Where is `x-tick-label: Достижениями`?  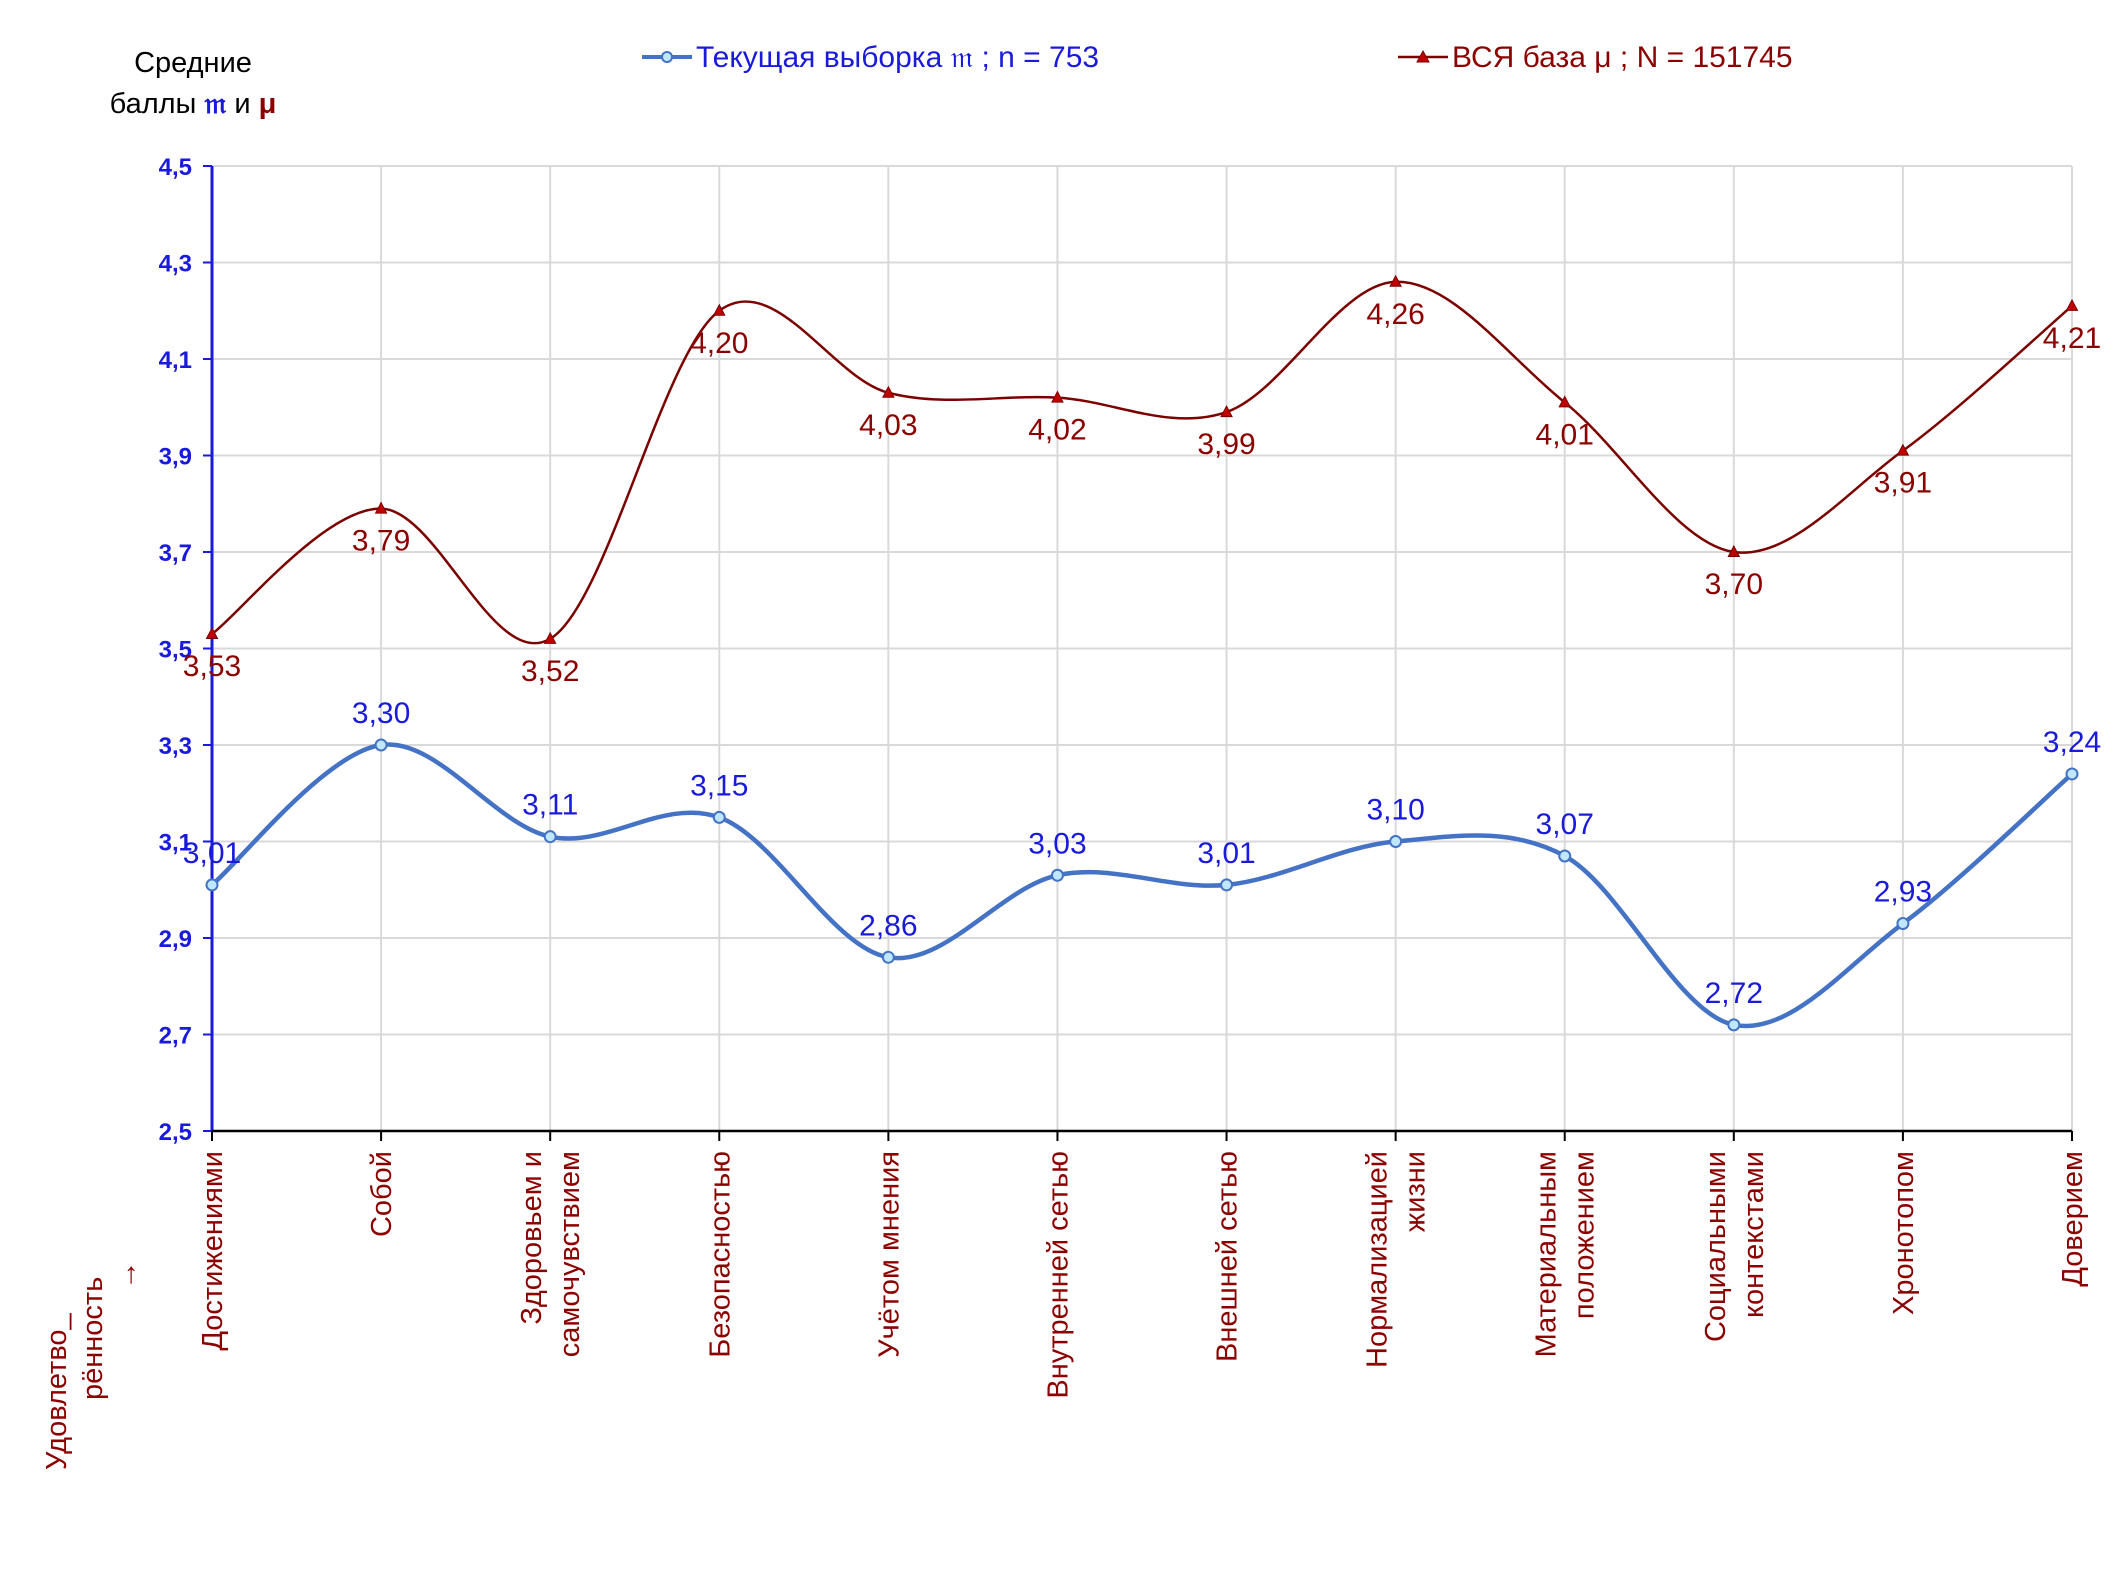 x-tick-label: Достижениями is located at coordinates (213, 1251).